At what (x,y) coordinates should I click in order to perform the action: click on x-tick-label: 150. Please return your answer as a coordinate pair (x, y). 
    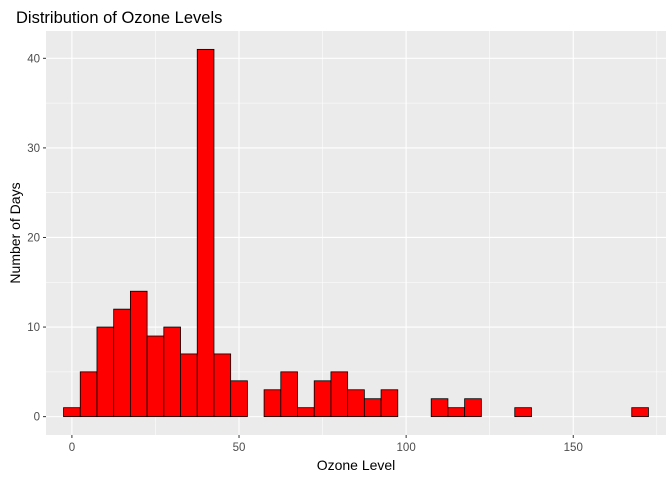
    Looking at the image, I should click on (573, 448).